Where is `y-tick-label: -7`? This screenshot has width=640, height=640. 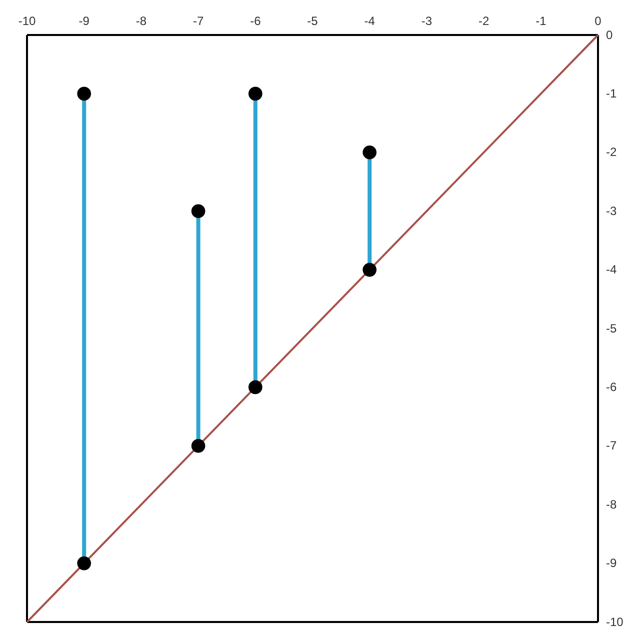 y-tick-label: -7 is located at coordinates (611, 445).